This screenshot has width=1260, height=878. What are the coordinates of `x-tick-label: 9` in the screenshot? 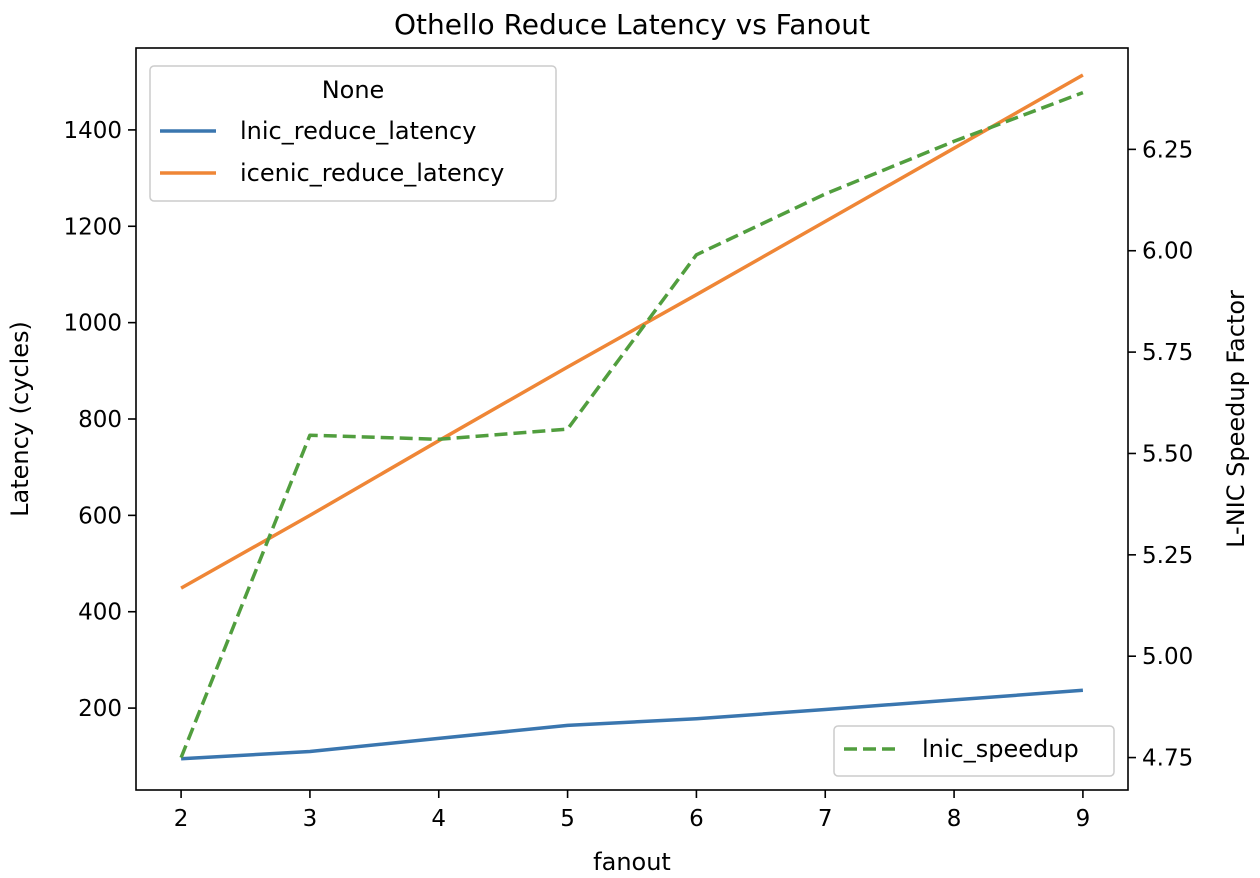 It's located at (1083, 819).